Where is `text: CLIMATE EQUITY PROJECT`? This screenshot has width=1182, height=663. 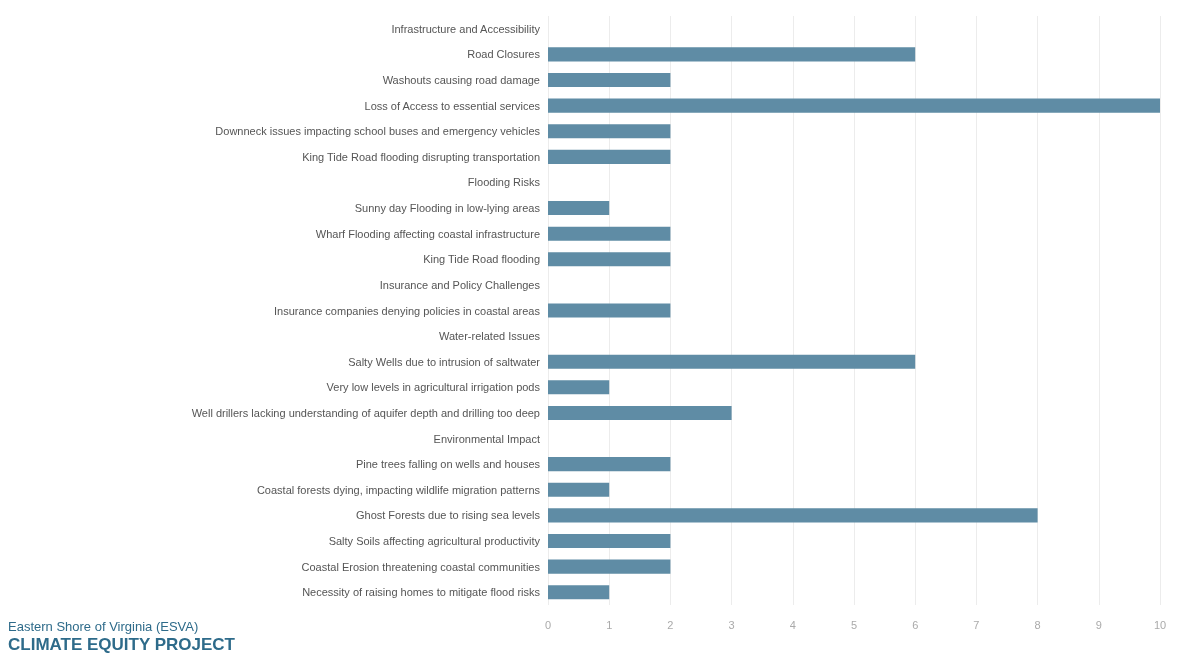
text: CLIMATE EQUITY PROJECT is located at coordinates (122, 644).